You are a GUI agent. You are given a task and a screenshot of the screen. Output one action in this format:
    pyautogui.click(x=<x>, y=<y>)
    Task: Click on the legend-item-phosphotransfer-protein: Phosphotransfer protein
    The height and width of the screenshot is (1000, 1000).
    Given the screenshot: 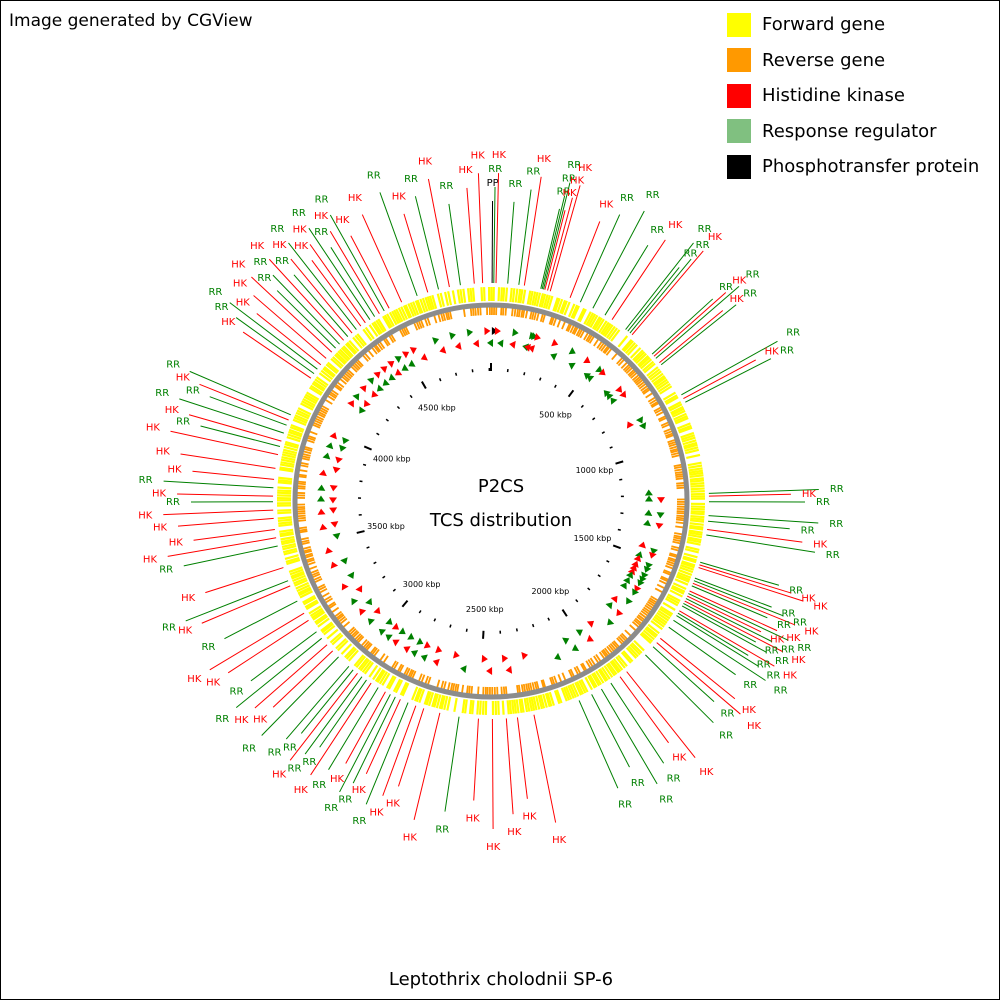 What is the action you would take?
    pyautogui.click(x=853, y=167)
    